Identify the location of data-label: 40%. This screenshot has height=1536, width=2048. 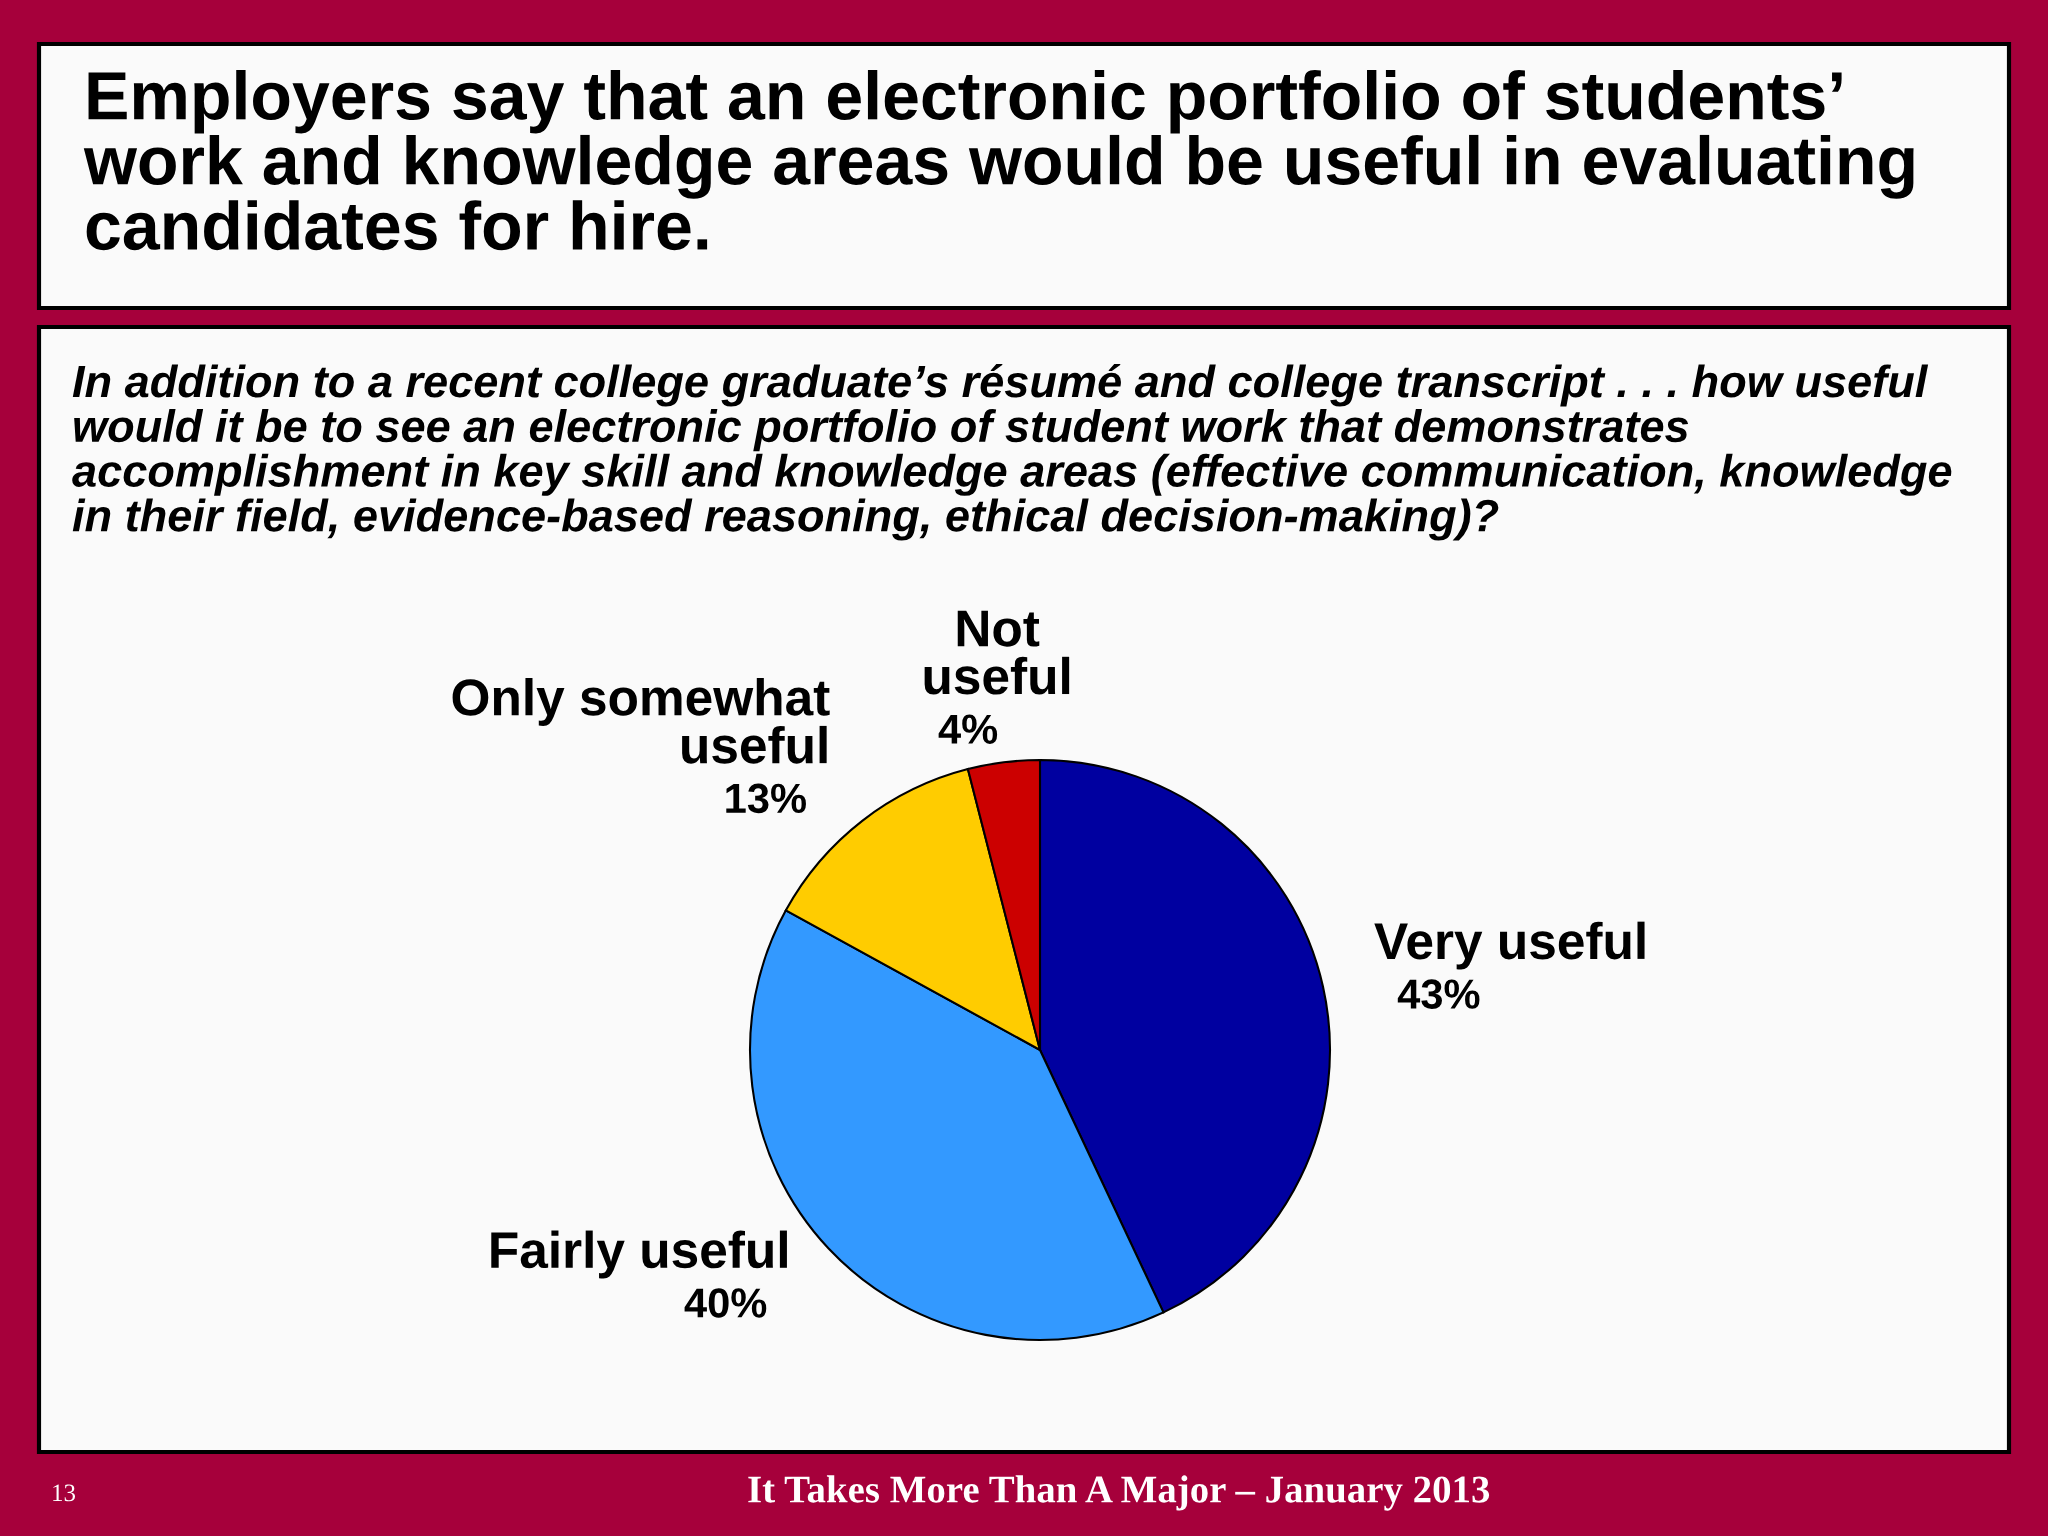
(725, 1303).